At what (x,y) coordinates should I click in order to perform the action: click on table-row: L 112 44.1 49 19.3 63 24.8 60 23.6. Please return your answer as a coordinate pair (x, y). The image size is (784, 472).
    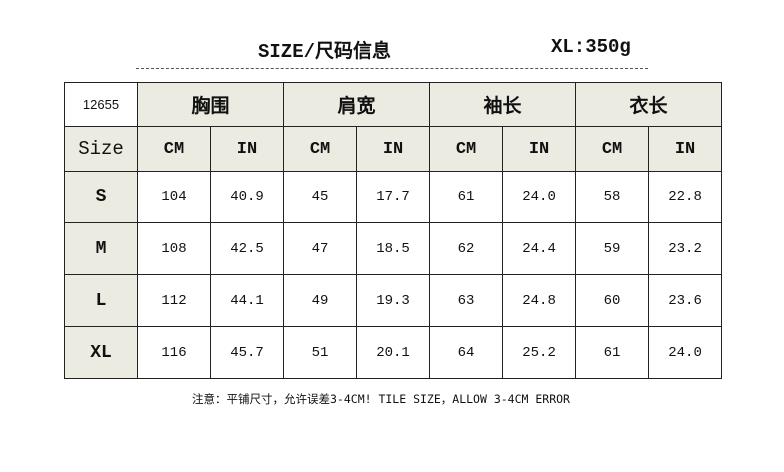
    Looking at the image, I should click on (393, 300).